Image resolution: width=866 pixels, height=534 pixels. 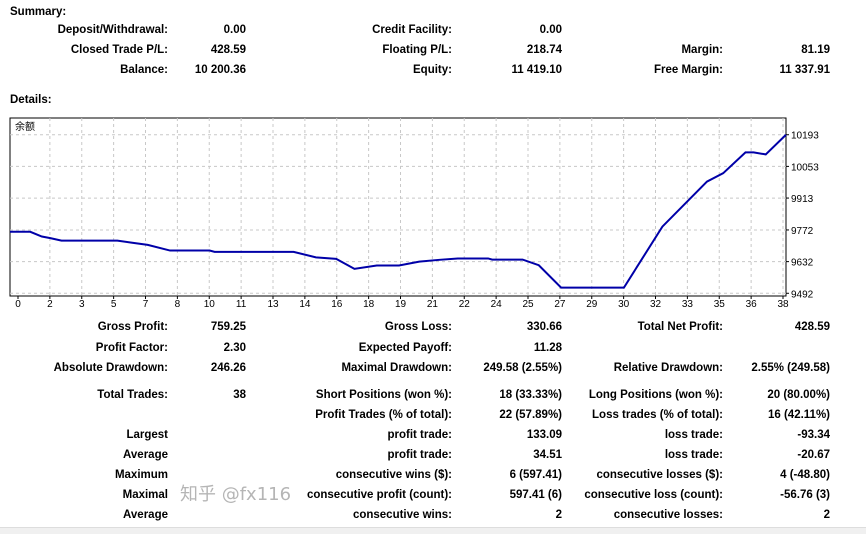 What do you see at coordinates (228, 327) in the screenshot?
I see `stat-value: 759.25` at bounding box center [228, 327].